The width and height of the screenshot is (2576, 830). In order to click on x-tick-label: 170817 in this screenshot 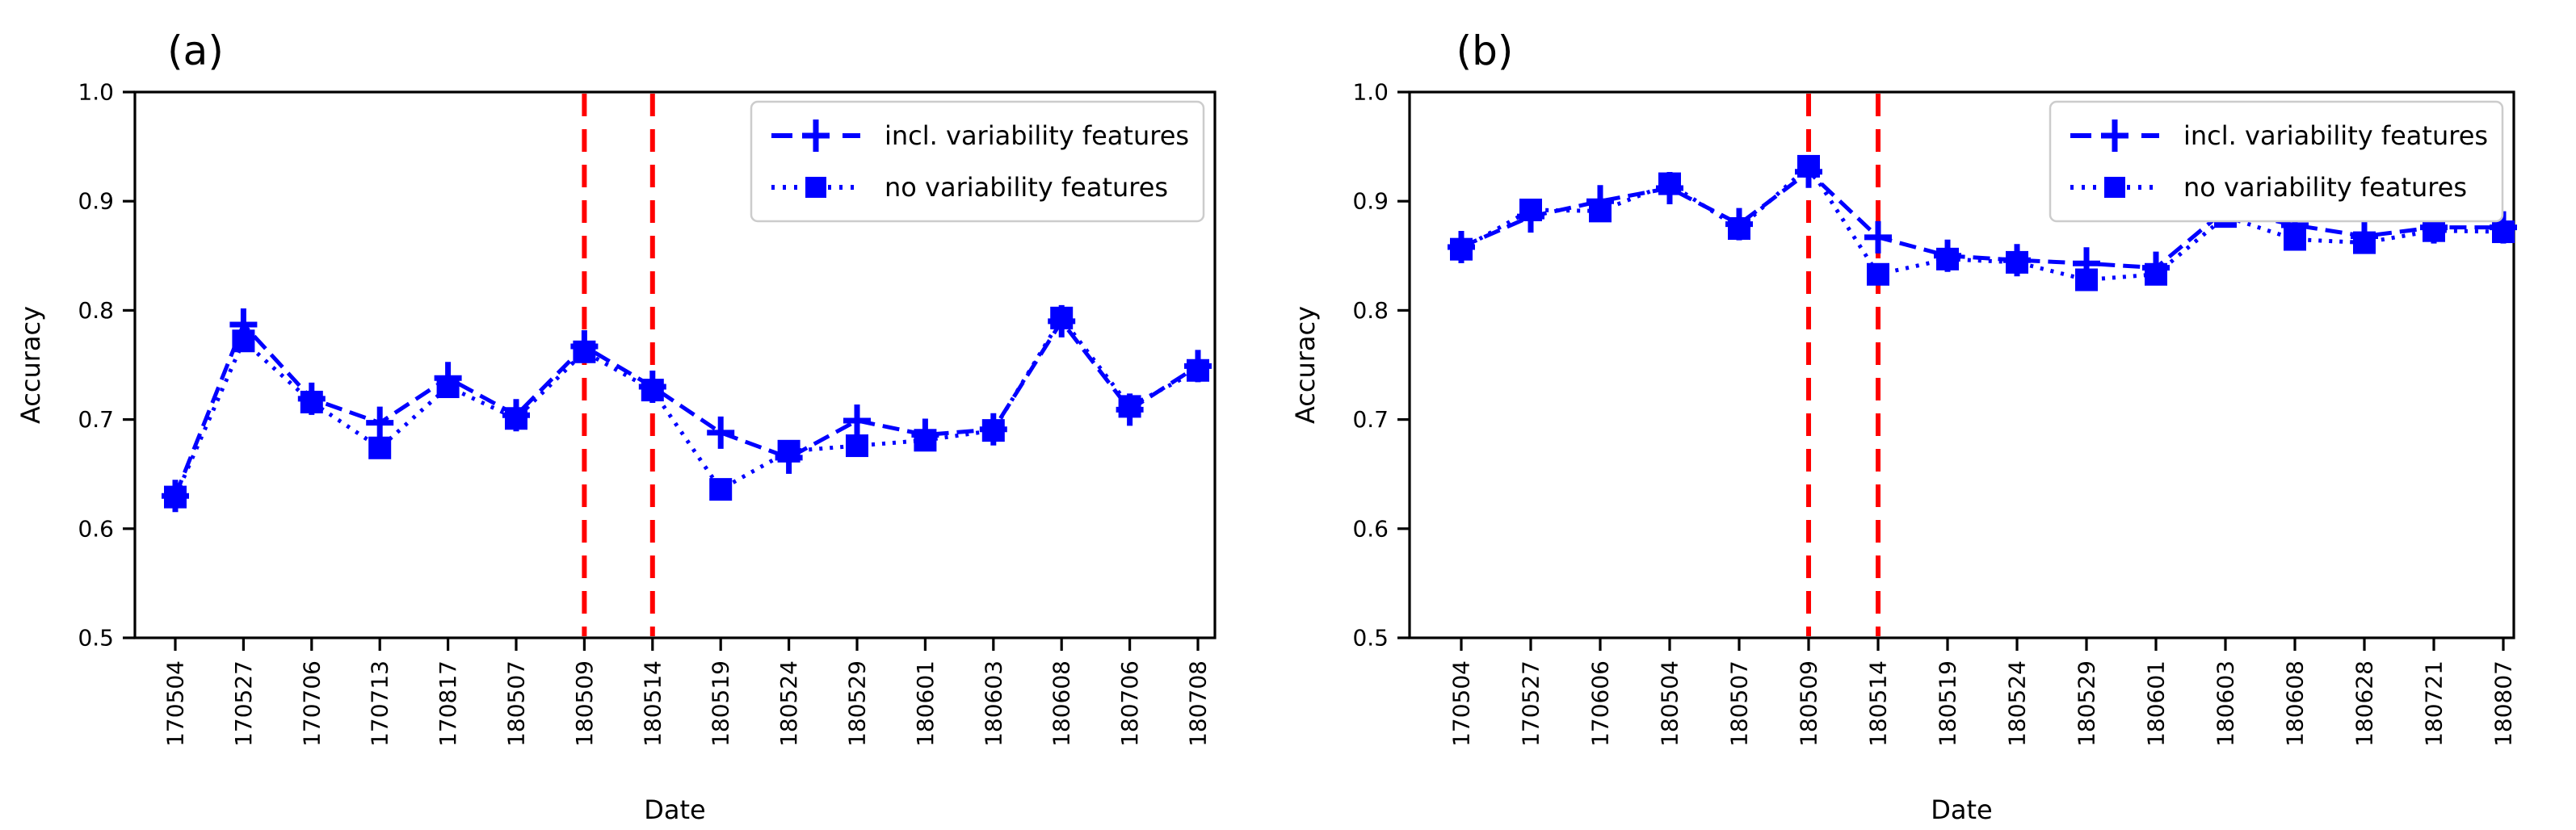, I will do `click(448, 703)`.